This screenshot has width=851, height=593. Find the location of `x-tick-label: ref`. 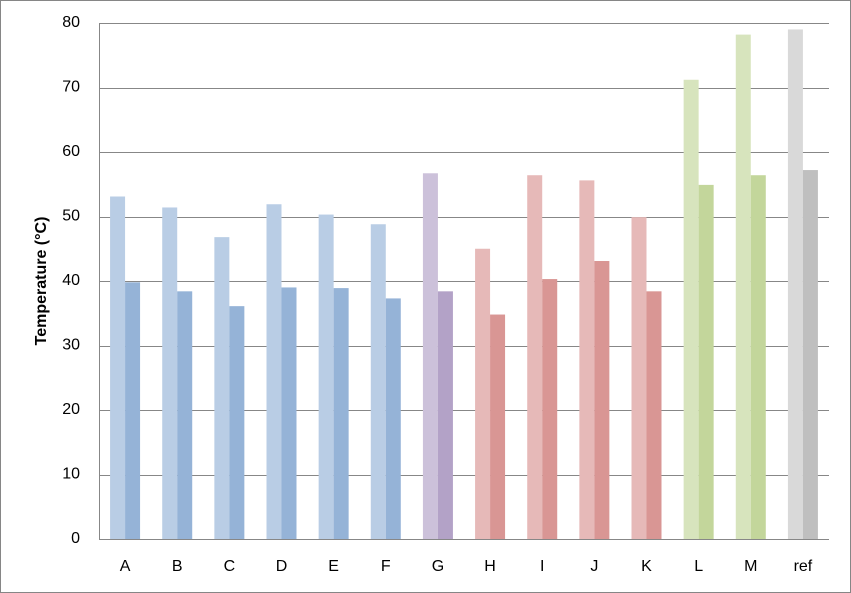

x-tick-label: ref is located at coordinates (803, 566).